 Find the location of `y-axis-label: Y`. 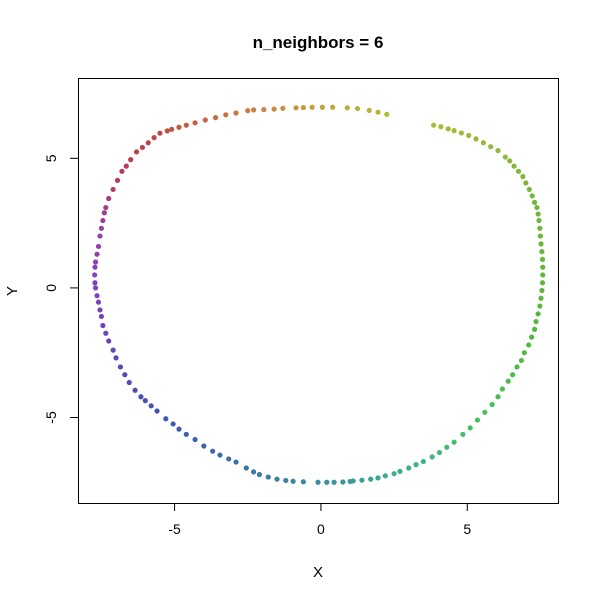

y-axis-label: Y is located at coordinates (12, 291).